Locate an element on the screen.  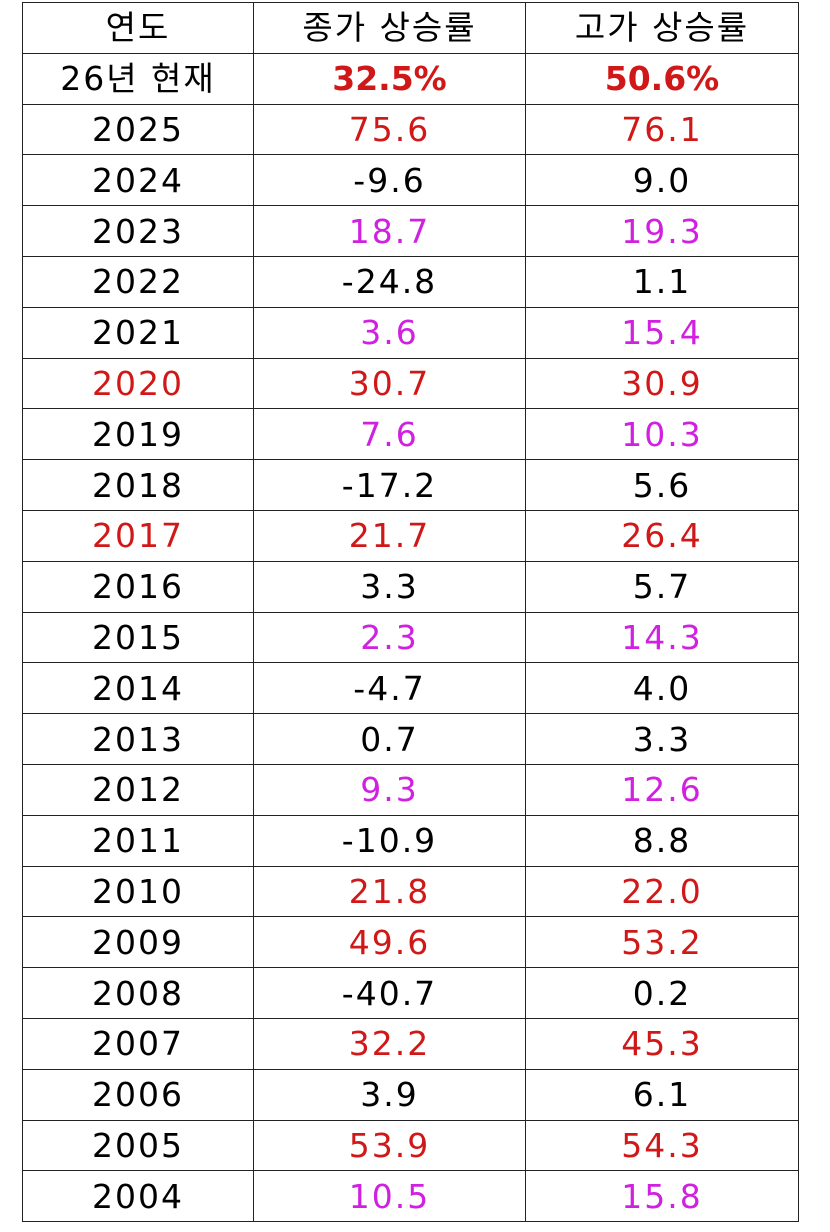
table-row: 2023 18.7 19.3 is located at coordinates (410, 231).